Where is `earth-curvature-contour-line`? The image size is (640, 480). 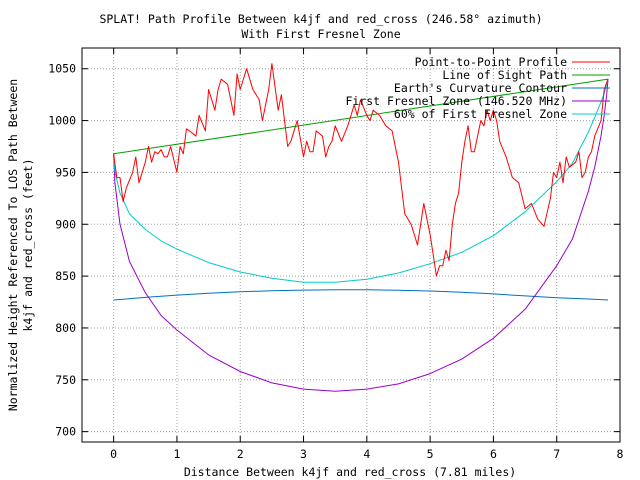
earth-curvature-contour-line is located at coordinates (361, 295).